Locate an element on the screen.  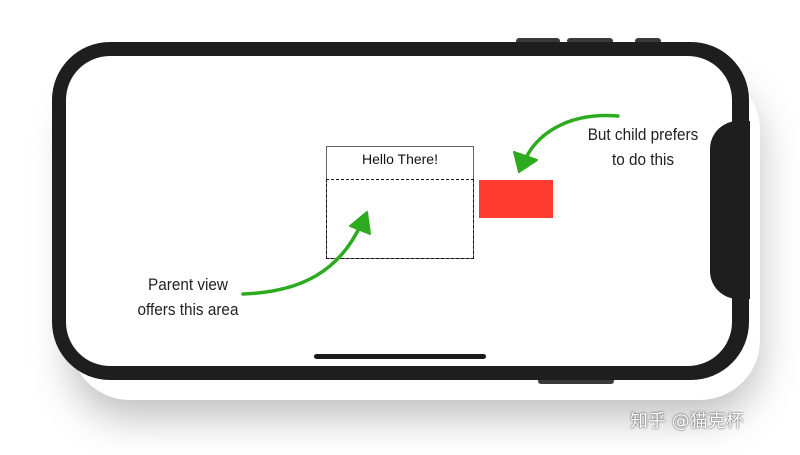
hello-text-label: Hello There! is located at coordinates (399, 159).